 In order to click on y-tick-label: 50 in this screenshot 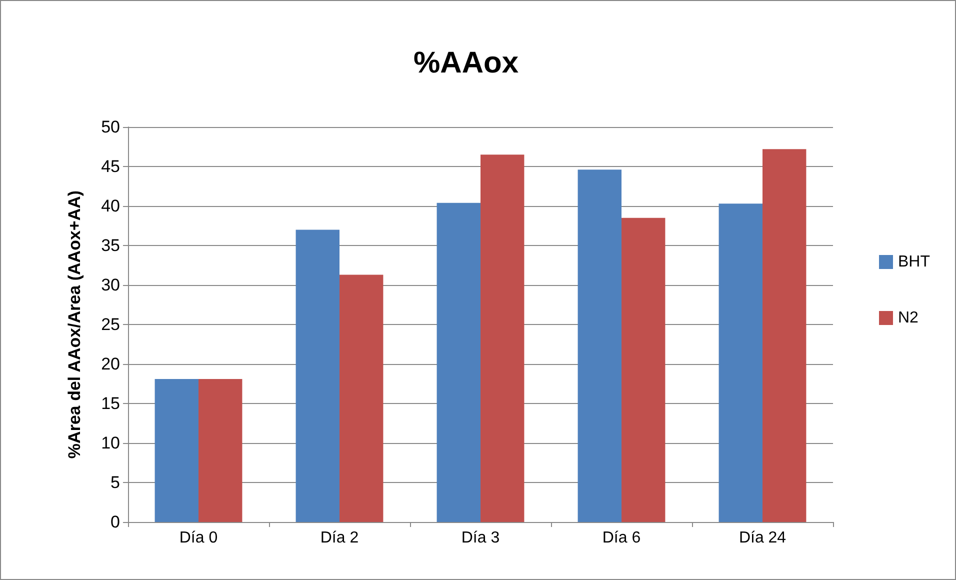, I will do `click(110, 127)`.